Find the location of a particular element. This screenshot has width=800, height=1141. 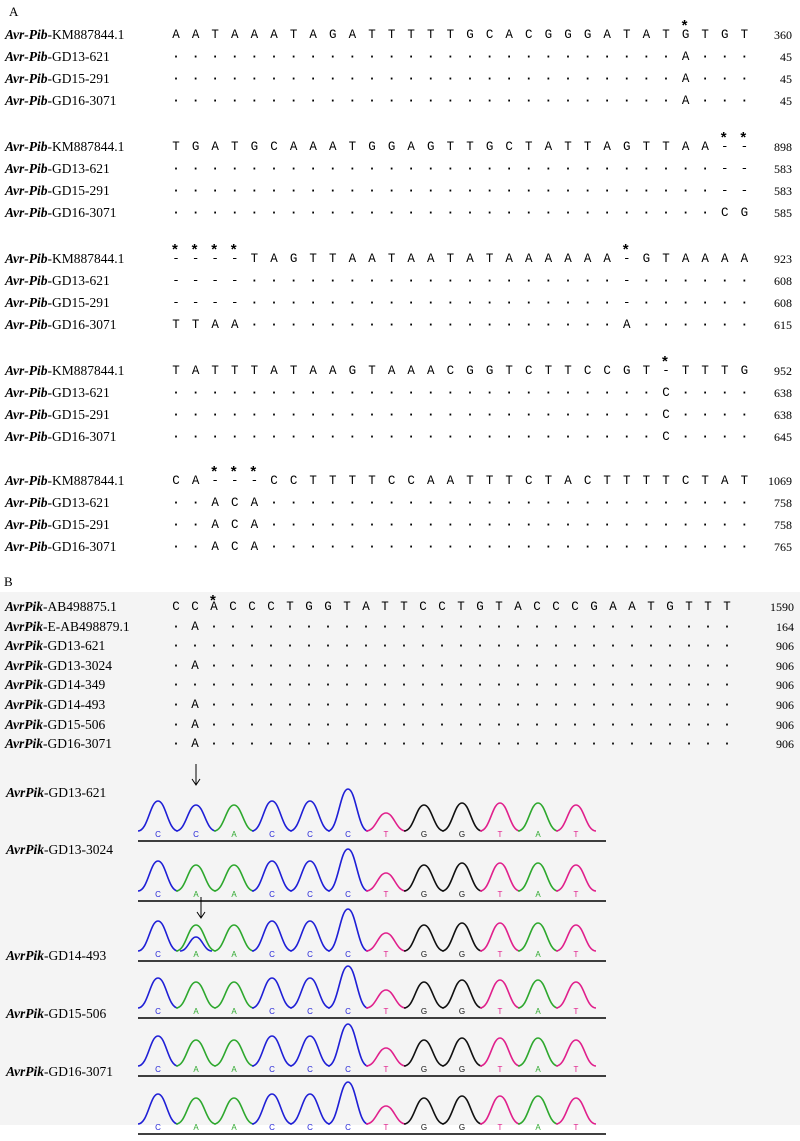

sequence-name-suffix: -GD15-291 is located at coordinates (78, 524).